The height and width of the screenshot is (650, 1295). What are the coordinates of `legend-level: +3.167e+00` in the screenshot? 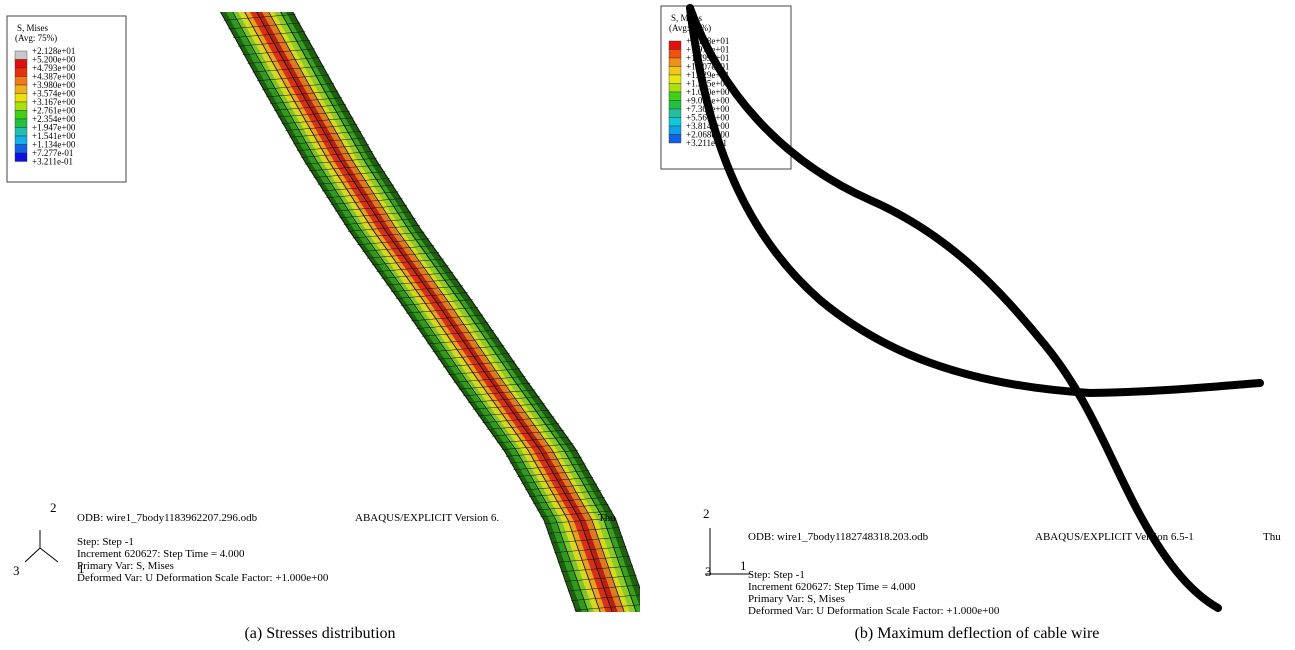 It's located at (54, 102).